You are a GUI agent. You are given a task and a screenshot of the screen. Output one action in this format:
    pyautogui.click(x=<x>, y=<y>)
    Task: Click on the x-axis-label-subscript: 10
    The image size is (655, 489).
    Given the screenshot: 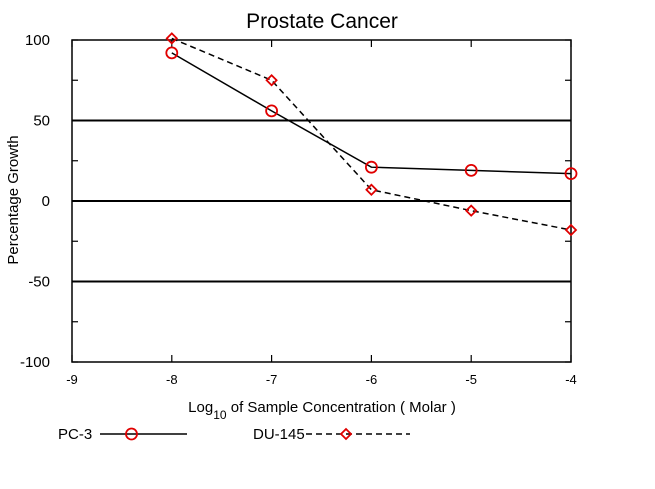 What is the action you would take?
    pyautogui.click(x=220, y=415)
    